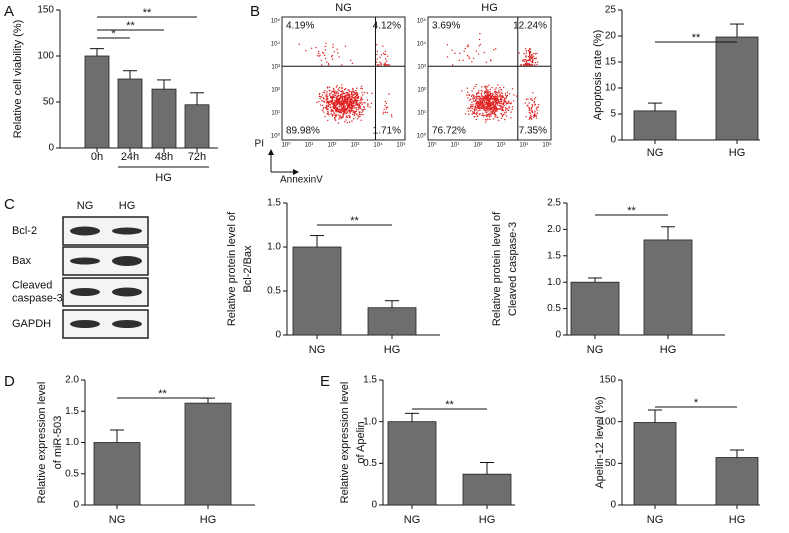 This screenshot has height=533, width=789. What do you see at coordinates (113, 34) in the screenshot?
I see `significance-label: *` at bounding box center [113, 34].